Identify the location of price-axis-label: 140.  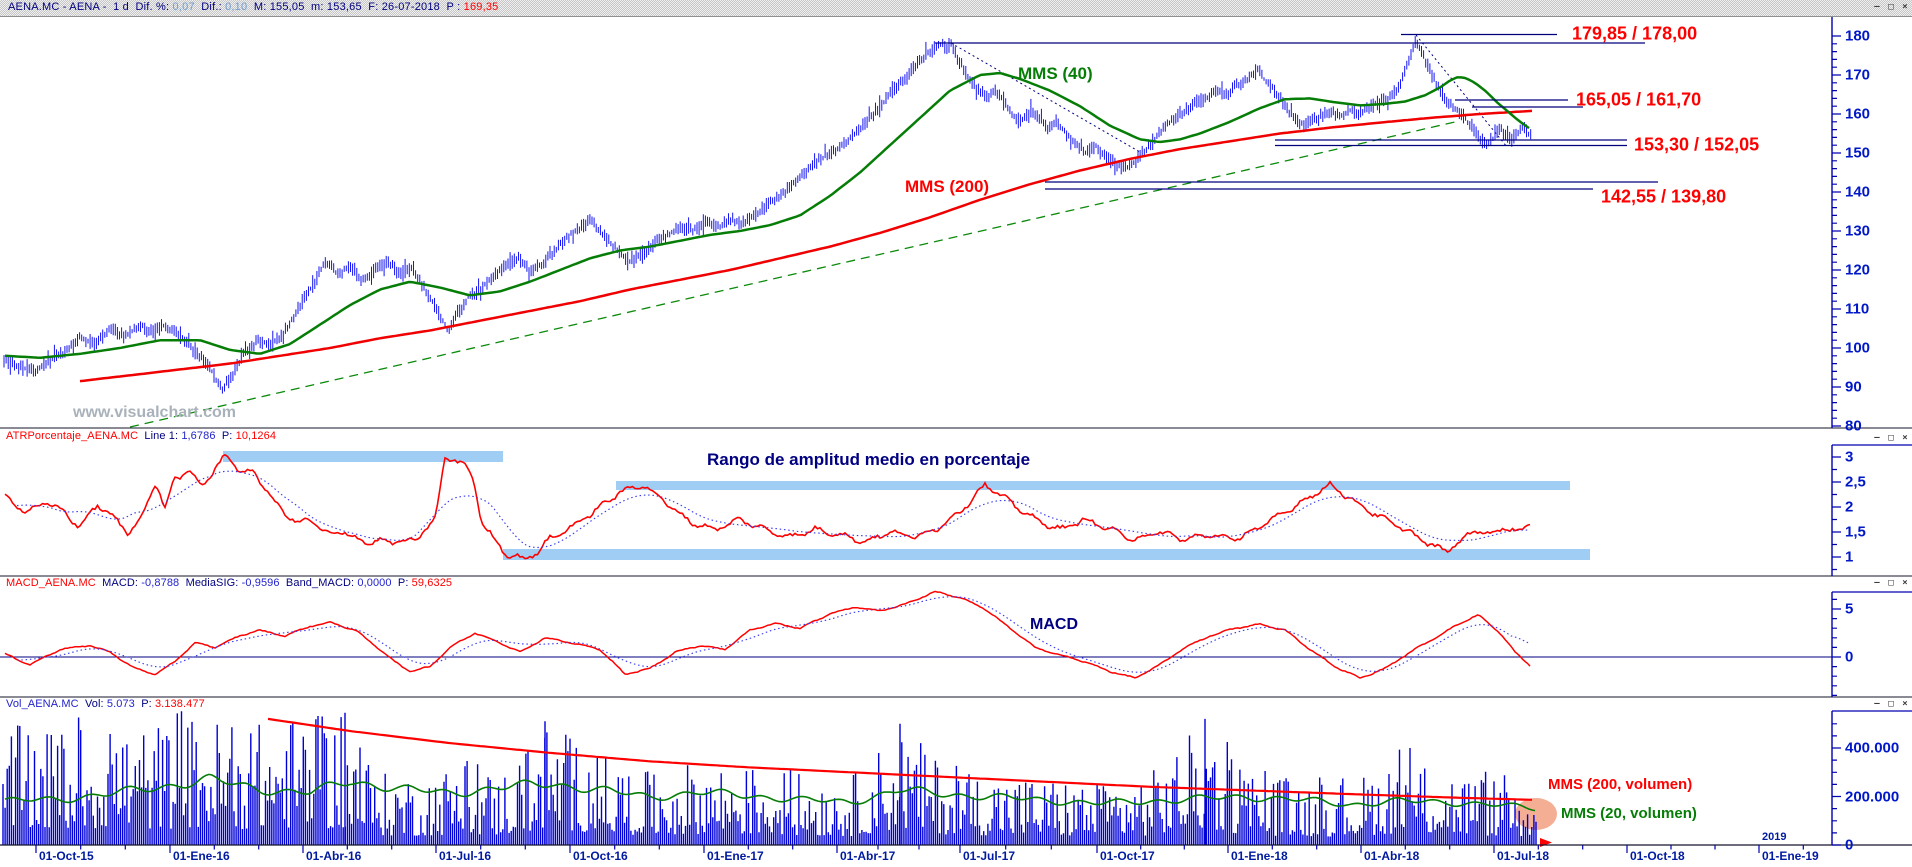
(1858, 192).